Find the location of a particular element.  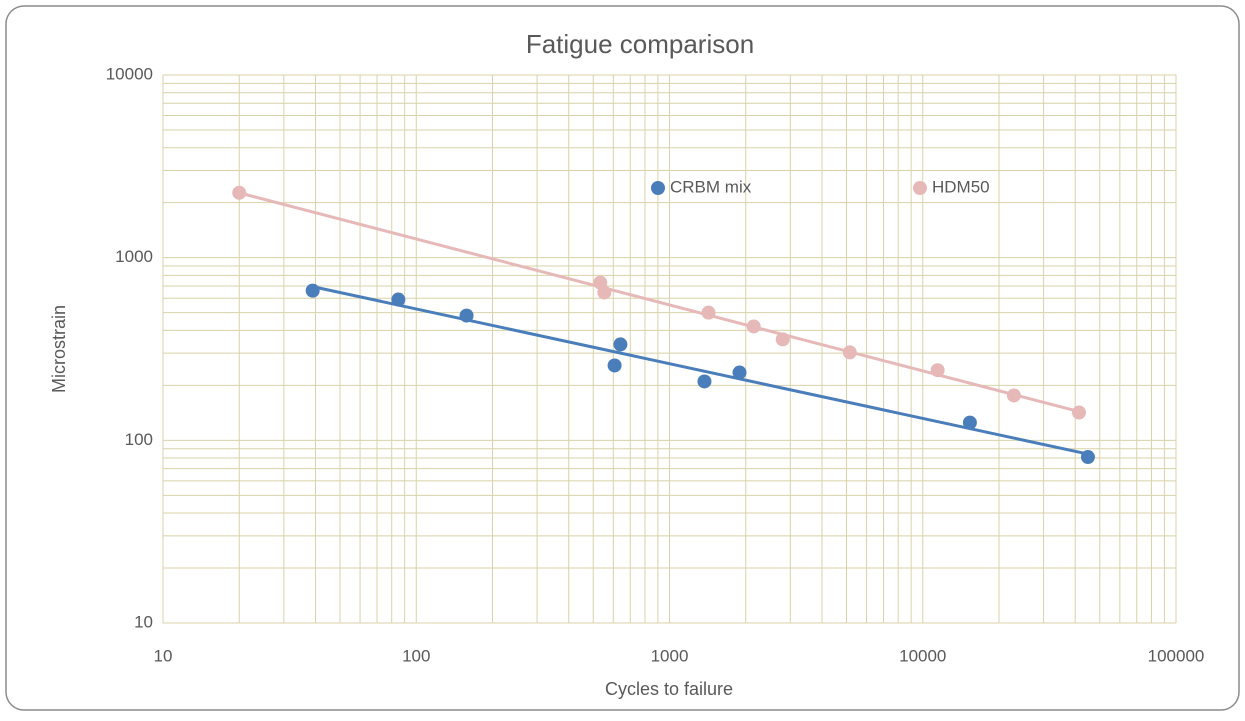

y-axis-label: Microstrain is located at coordinates (59, 349).